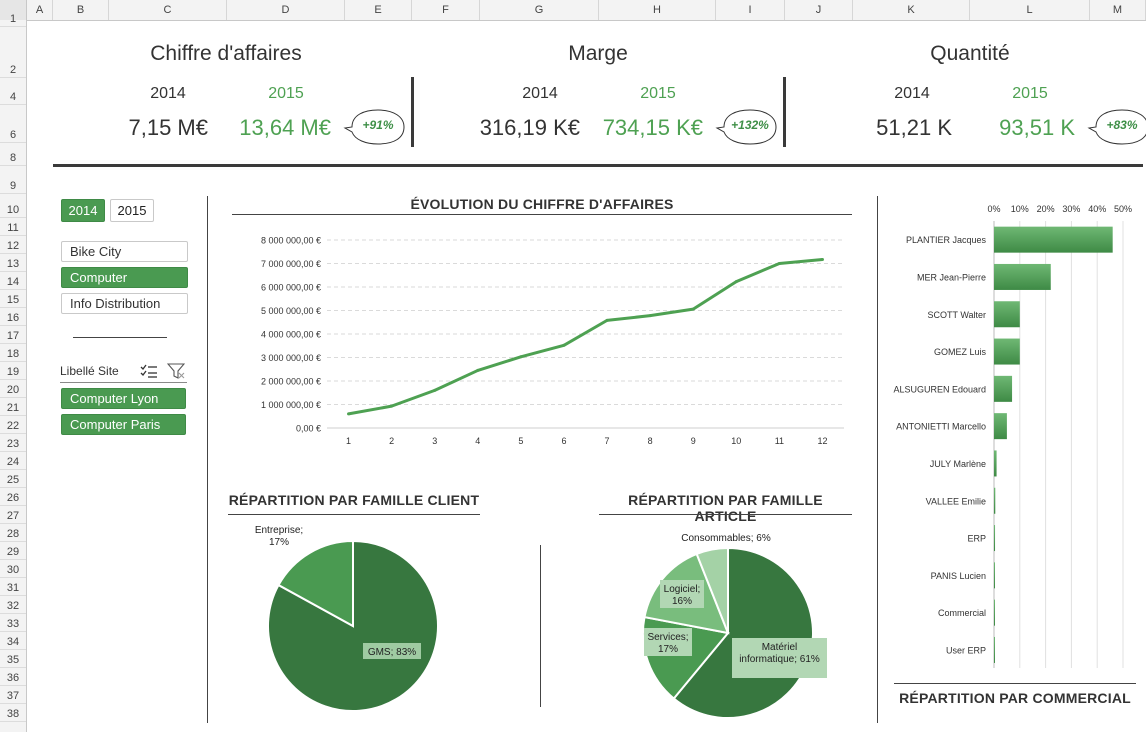 Image resolution: width=1146 pixels, height=732 pixels. Describe the element at coordinates (911, 10) in the screenshot. I see `column-header: K` at that location.